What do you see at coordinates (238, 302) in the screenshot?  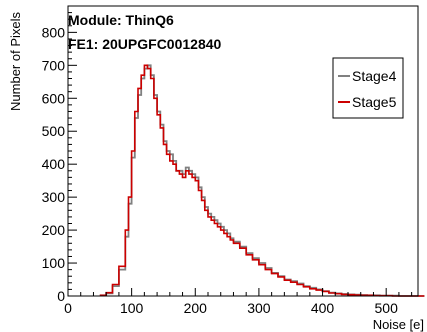 I see `x-axis: 0 100 200 300 400 500` at bounding box center [238, 302].